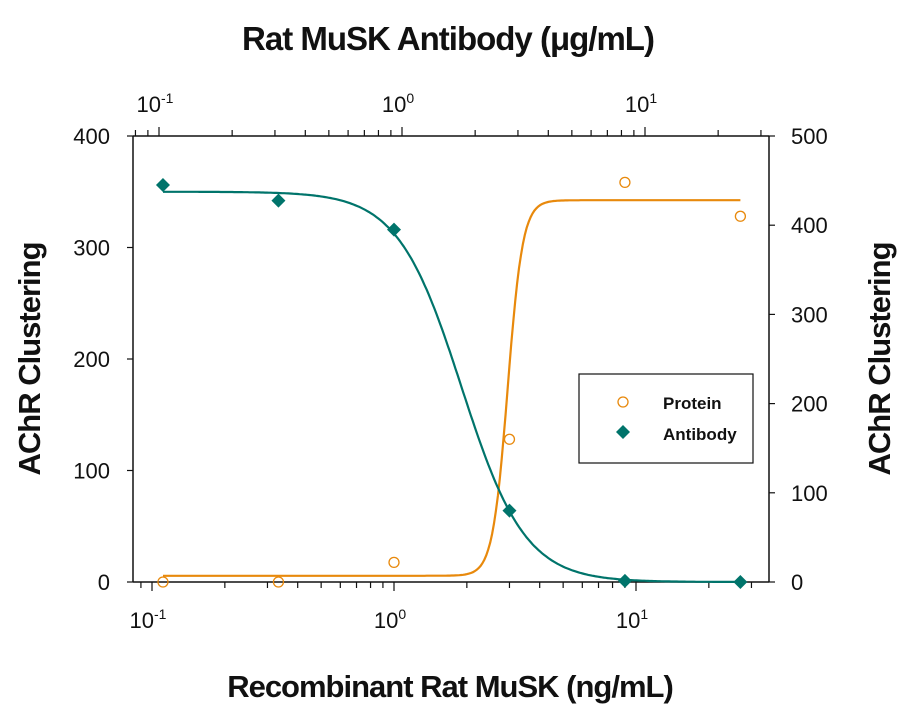 This screenshot has height=719, width=902. What do you see at coordinates (29, 359) in the screenshot?
I see `y-axis-title-left: AChR Clustering` at bounding box center [29, 359].